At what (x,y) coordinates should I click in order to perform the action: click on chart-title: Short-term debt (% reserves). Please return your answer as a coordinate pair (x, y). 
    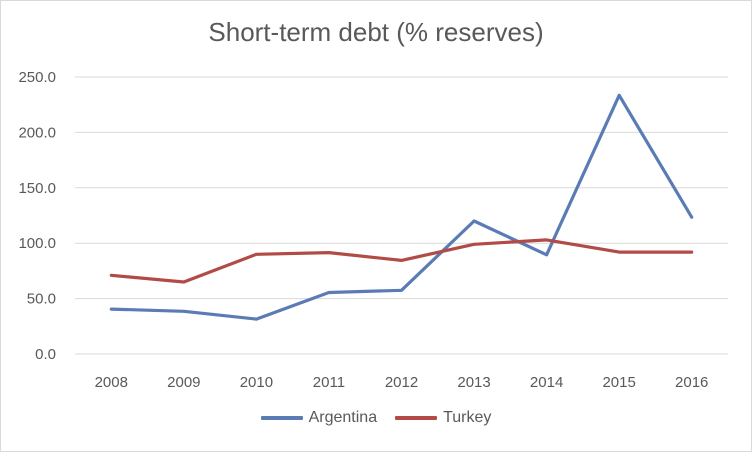
    Looking at the image, I should click on (376, 32).